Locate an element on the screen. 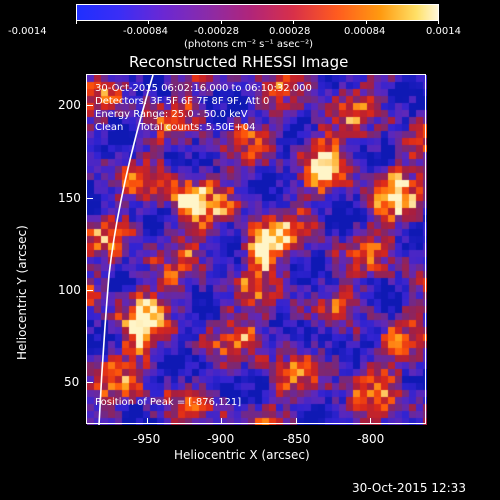 The height and width of the screenshot is (500, 500). x-tick-label: -900 is located at coordinates (221, 439).